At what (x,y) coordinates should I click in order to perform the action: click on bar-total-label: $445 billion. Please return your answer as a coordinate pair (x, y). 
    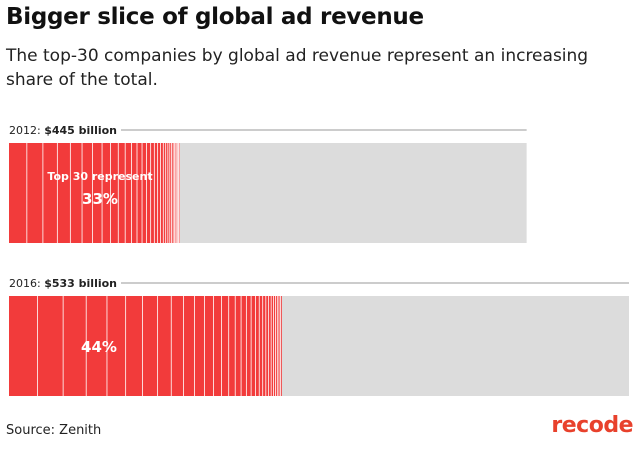
    Looking at the image, I should click on (80, 130).